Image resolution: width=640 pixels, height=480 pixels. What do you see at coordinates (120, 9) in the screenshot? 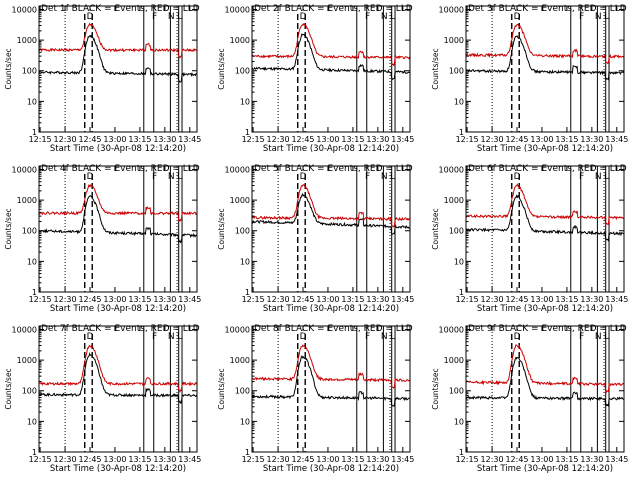
I see `chart-title: Det 1f BLACK = Events, RED = LLD` at bounding box center [120, 9].